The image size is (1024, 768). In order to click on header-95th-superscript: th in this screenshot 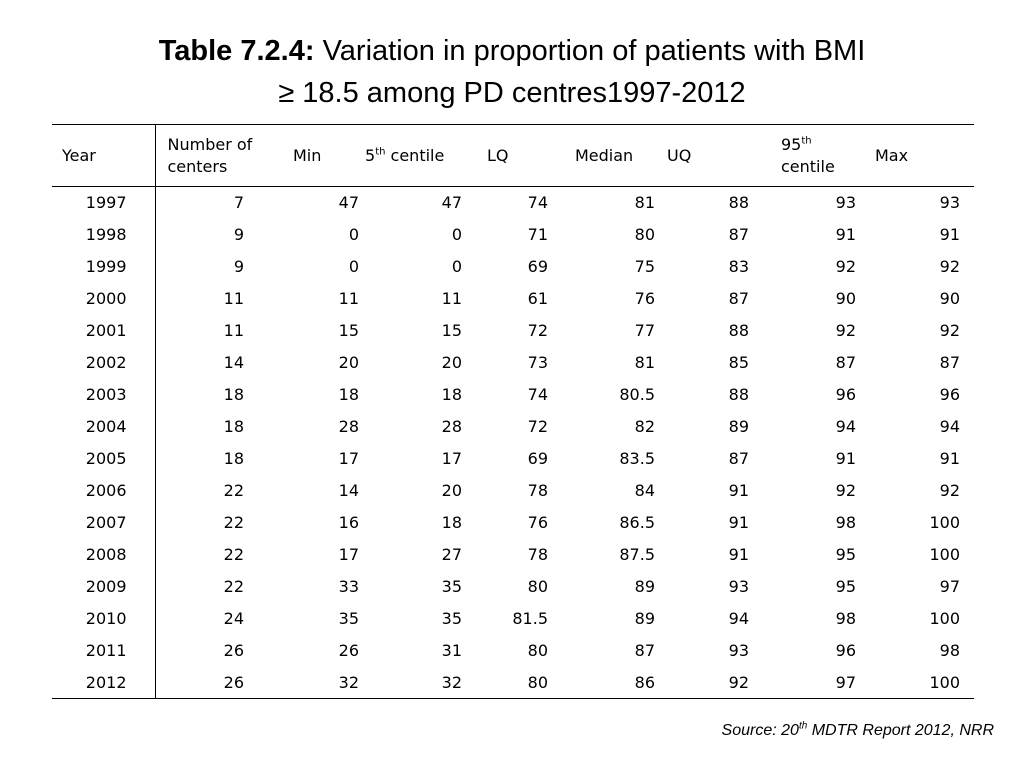, I will do `click(806, 141)`.